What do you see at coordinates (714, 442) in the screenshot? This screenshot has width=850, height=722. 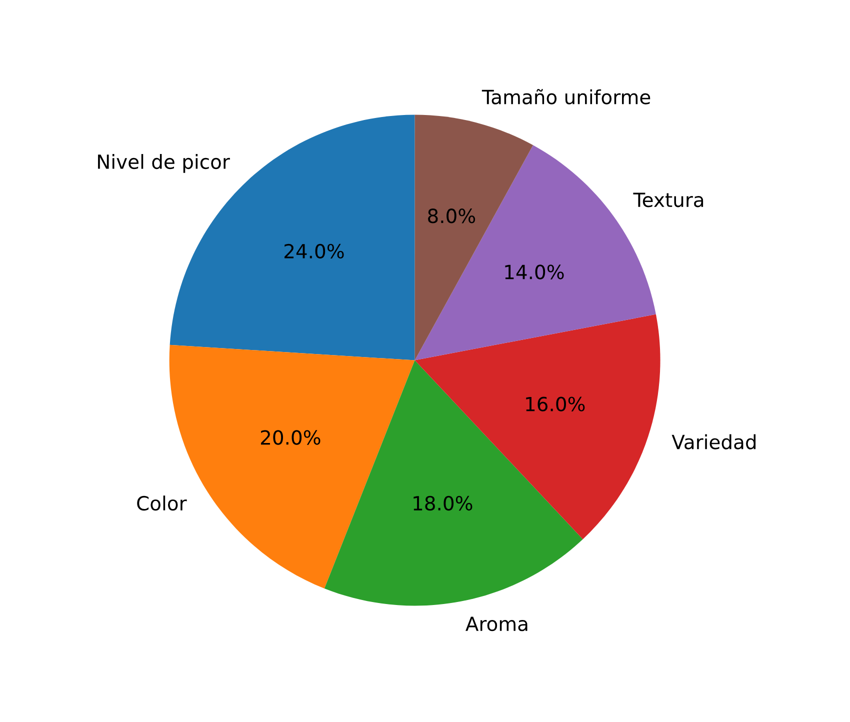 I see `slice-label: Variedad` at bounding box center [714, 442].